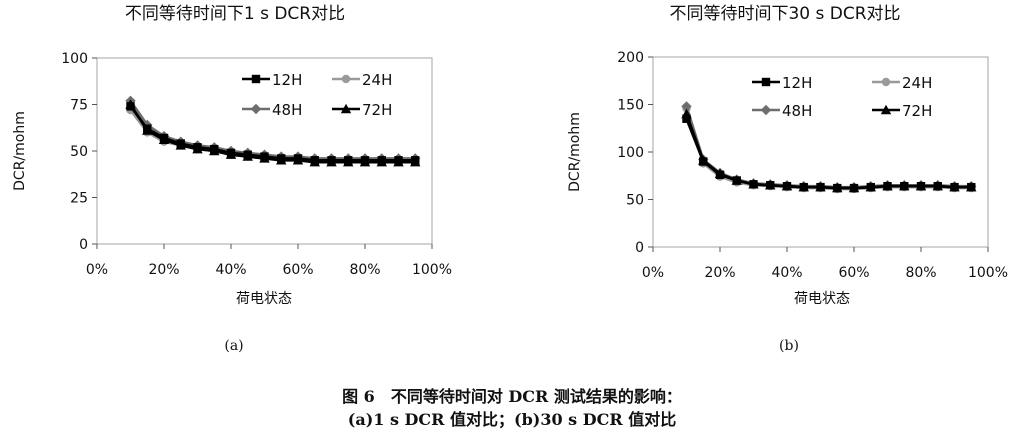  What do you see at coordinates (789, 346) in the screenshot?
I see `subfigure-label-b: (b)` at bounding box center [789, 346].